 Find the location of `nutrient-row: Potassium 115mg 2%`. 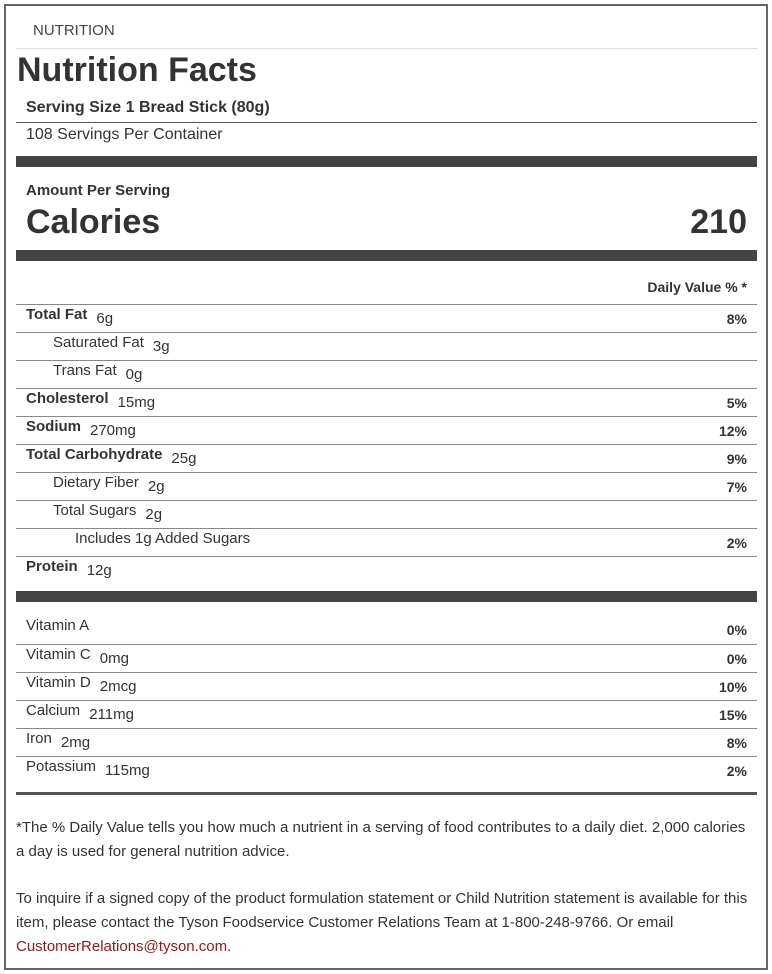

nutrient-row: Potassium 115mg 2% is located at coordinates (386, 770).